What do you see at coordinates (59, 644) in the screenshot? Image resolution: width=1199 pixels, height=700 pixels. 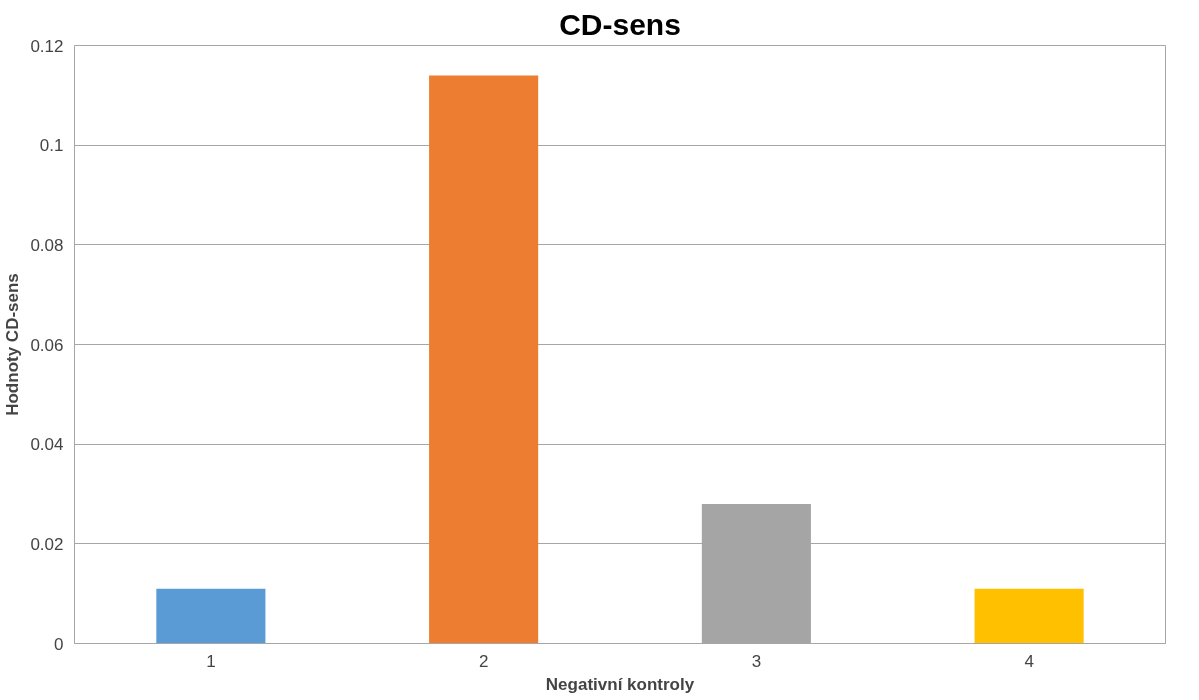 I see `y-tick-label: 0` at bounding box center [59, 644].